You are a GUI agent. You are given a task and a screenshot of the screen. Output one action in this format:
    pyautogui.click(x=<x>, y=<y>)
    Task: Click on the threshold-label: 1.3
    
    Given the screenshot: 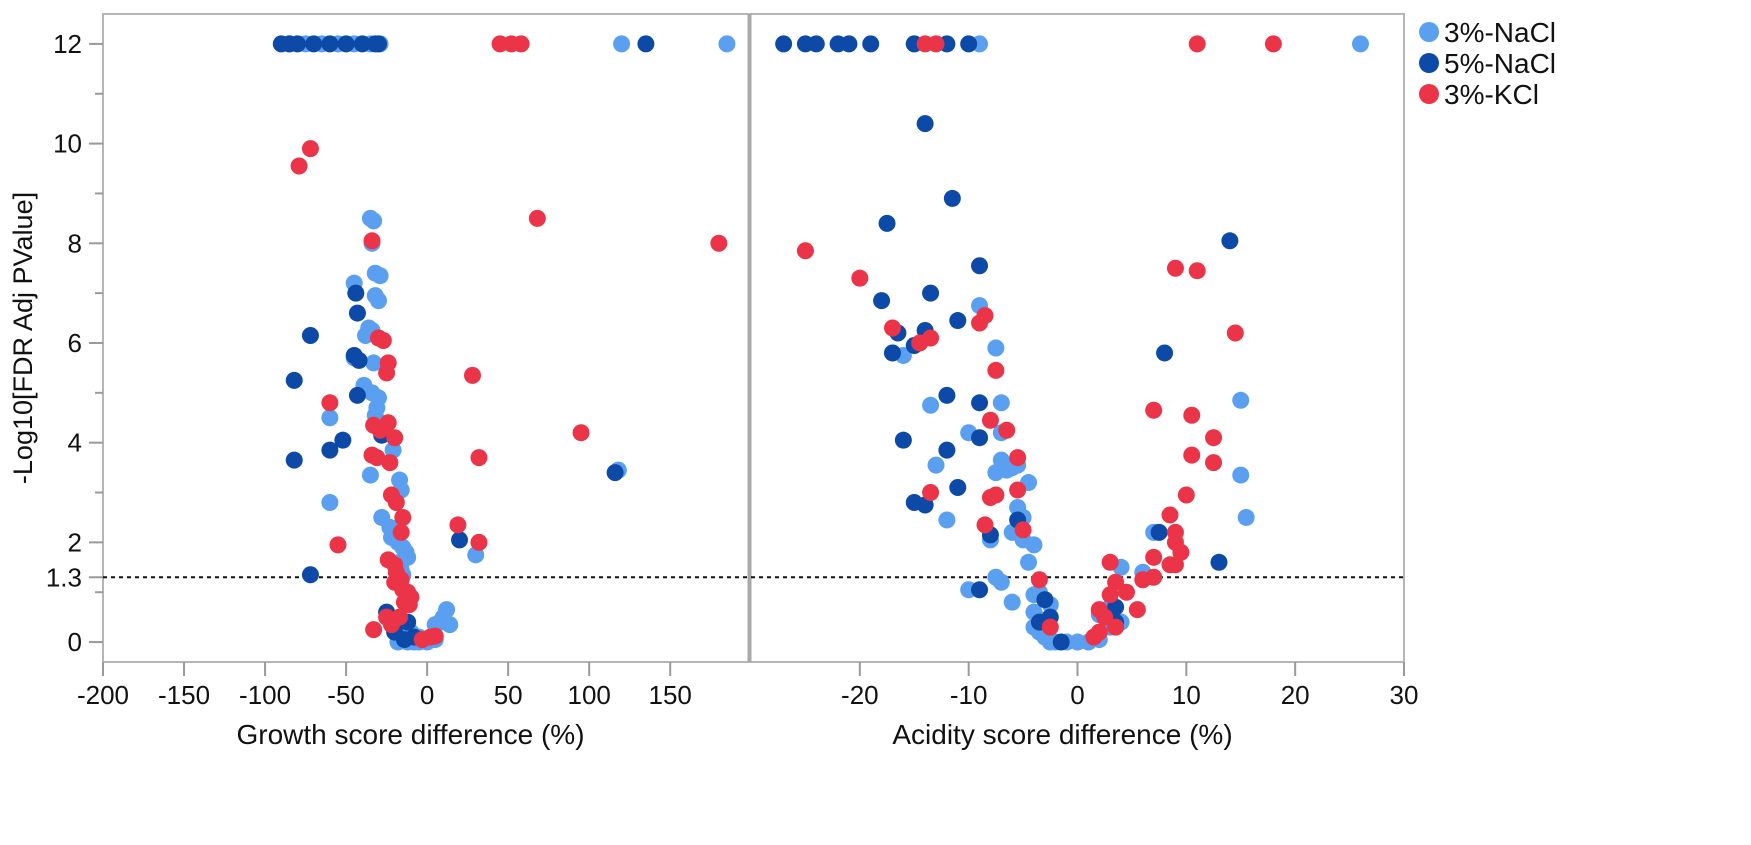 What is the action you would take?
    pyautogui.click(x=64, y=577)
    